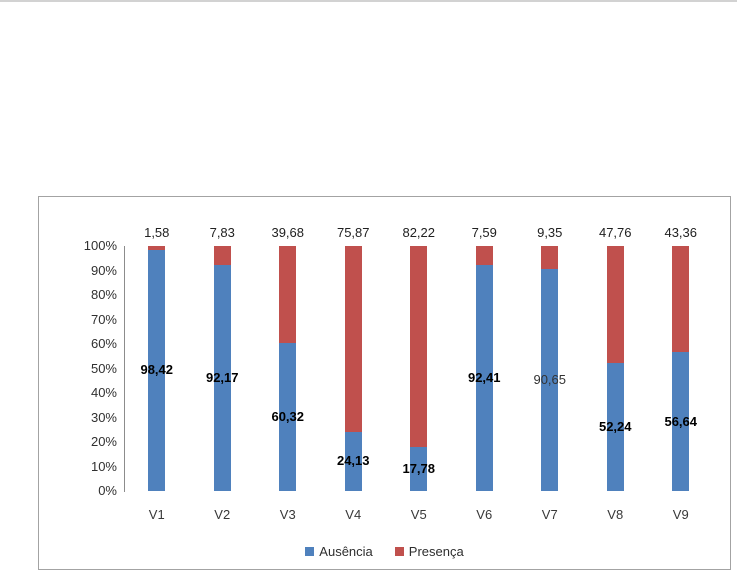 This screenshot has height=578, width=737. I want to click on legend-swatch-presenca-icon, so click(399, 551).